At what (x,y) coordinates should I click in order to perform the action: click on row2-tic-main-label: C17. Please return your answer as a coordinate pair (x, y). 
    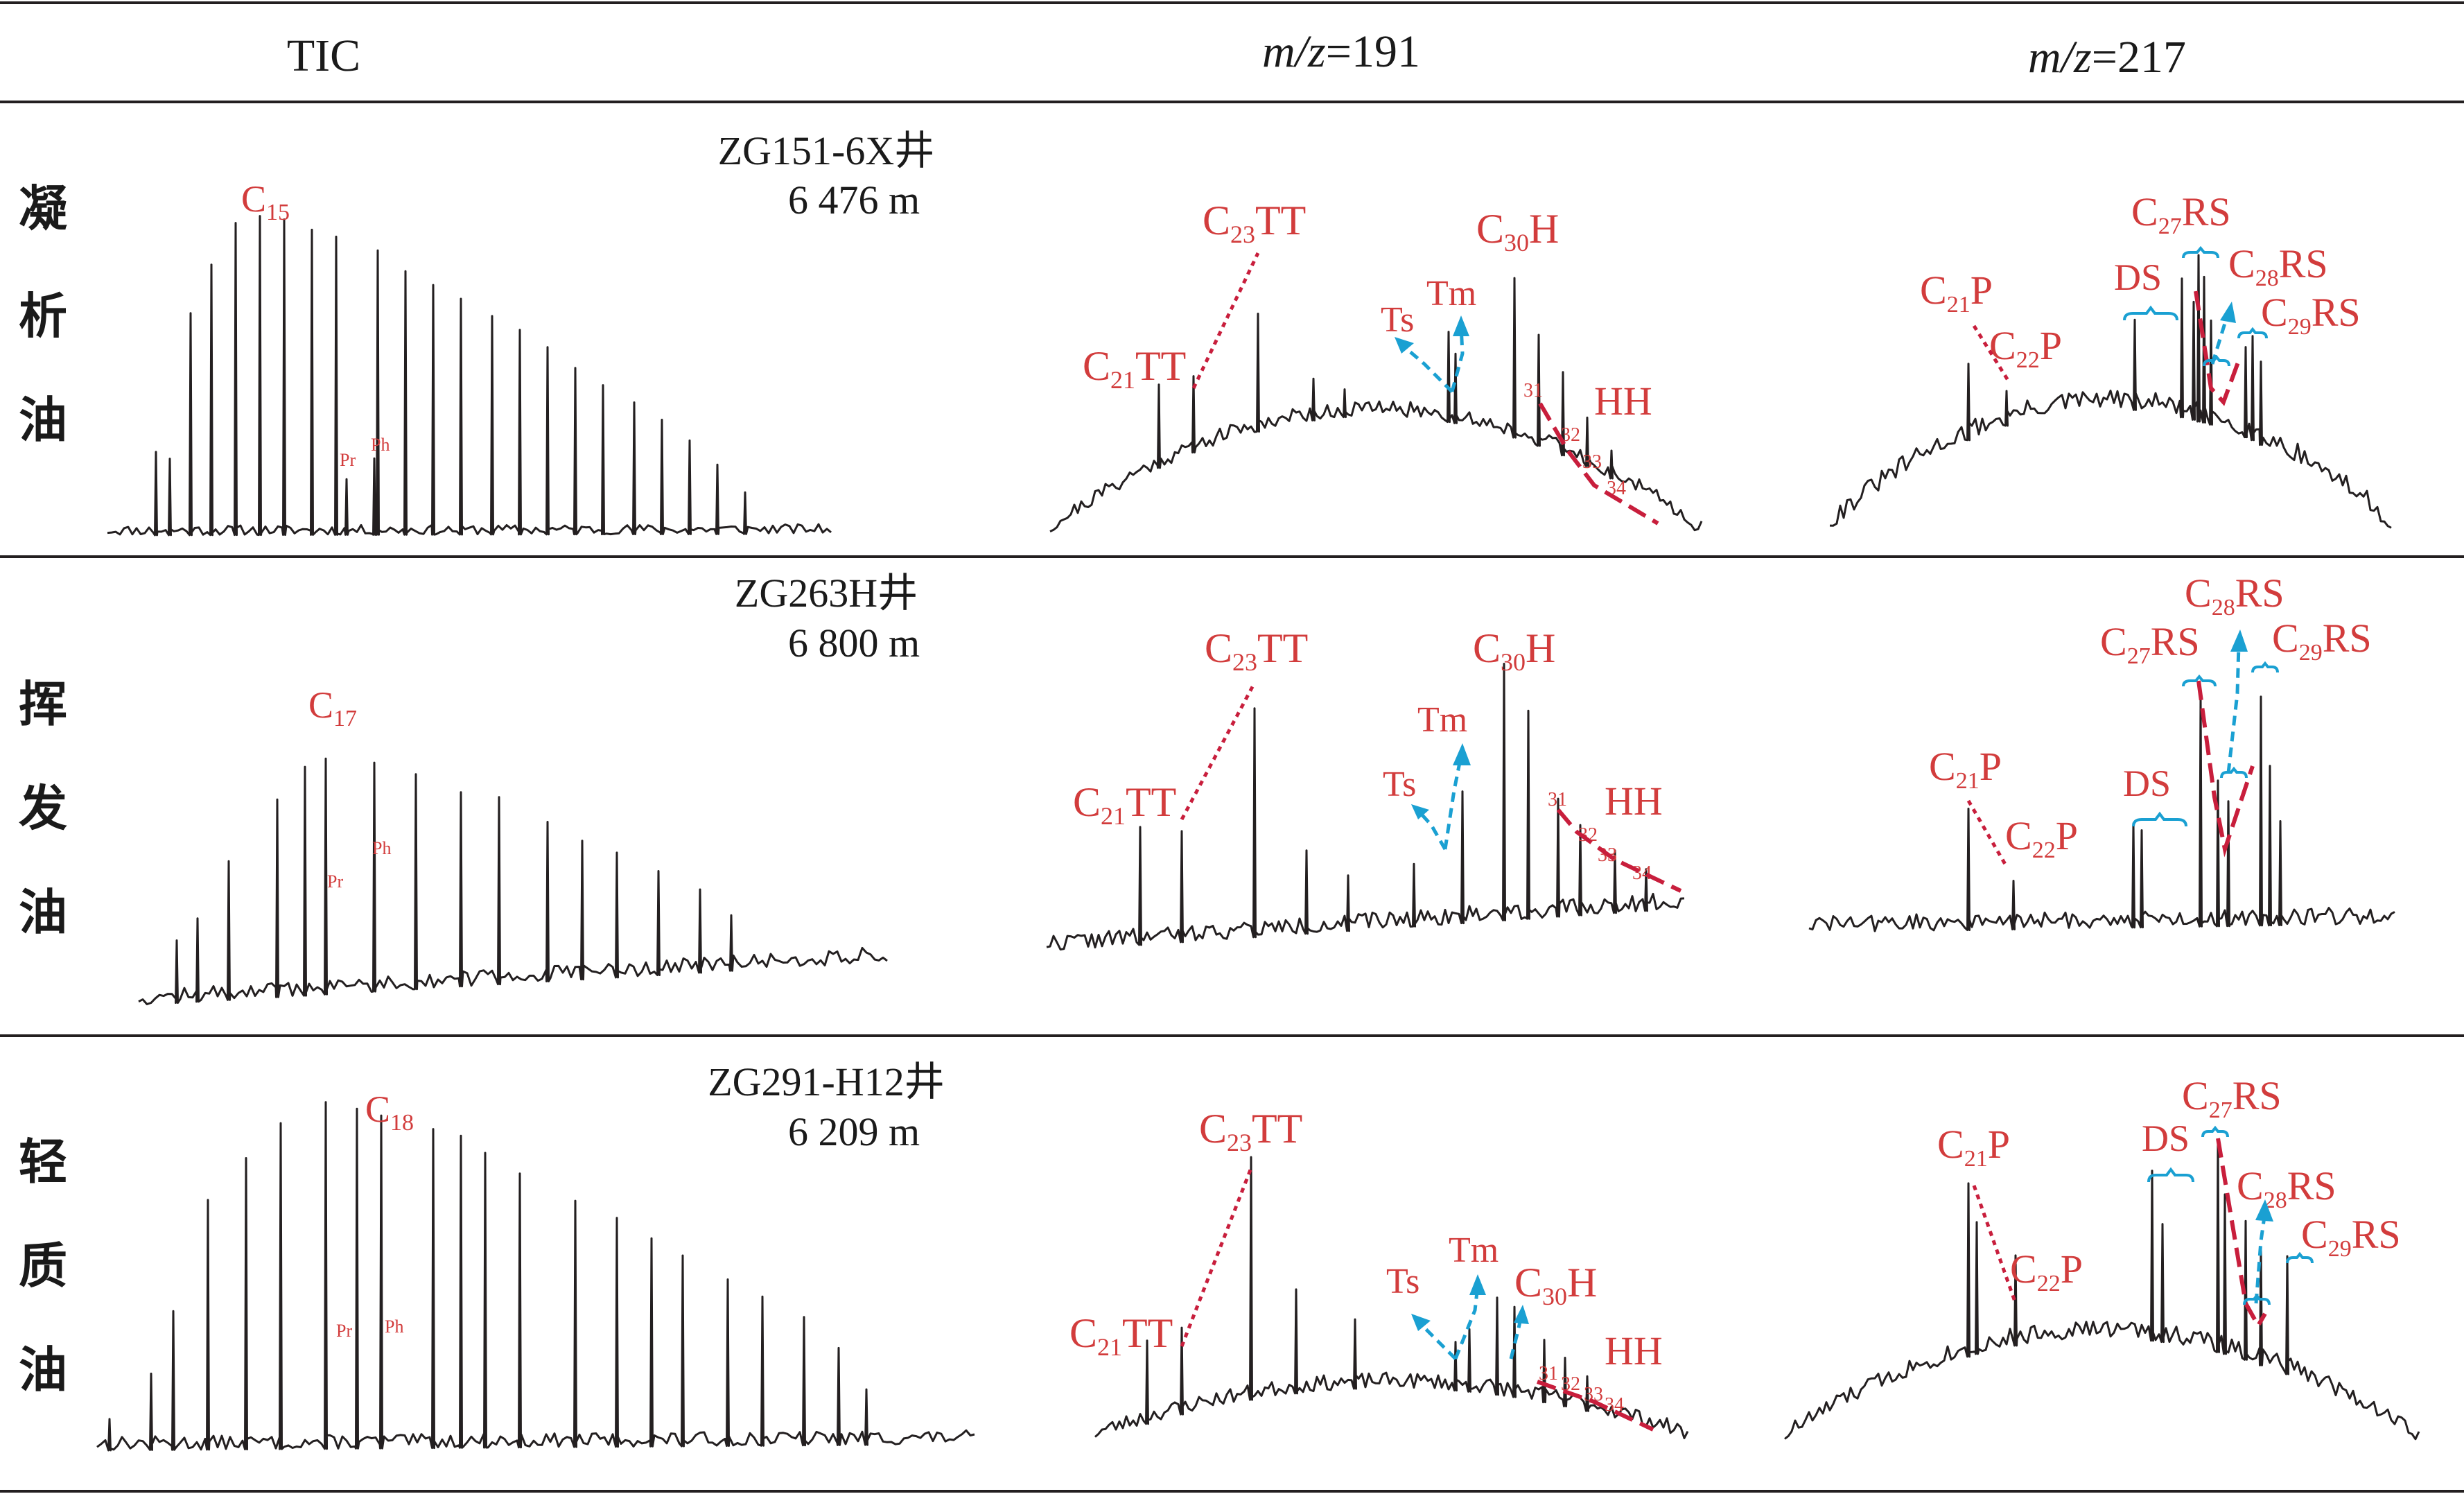
    Looking at the image, I should click on (333, 707).